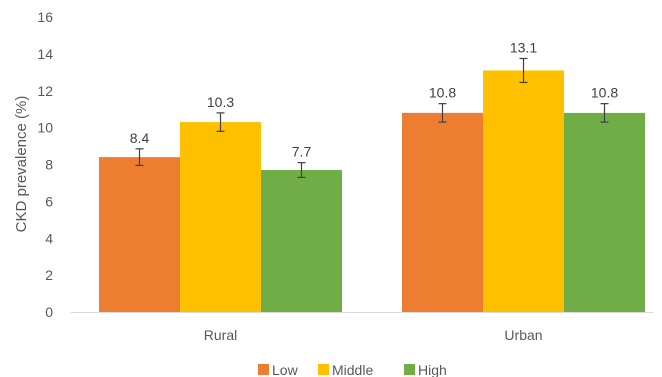 The height and width of the screenshot is (377, 662). Describe the element at coordinates (442, 113) in the screenshot. I see `error-bar-low-urban` at that location.